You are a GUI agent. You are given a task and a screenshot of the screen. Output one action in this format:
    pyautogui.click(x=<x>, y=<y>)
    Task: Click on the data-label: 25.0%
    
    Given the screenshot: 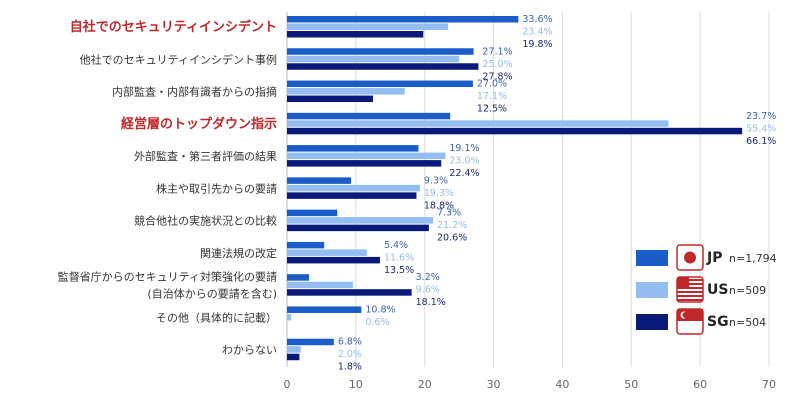 What is the action you would take?
    pyautogui.click(x=497, y=64)
    